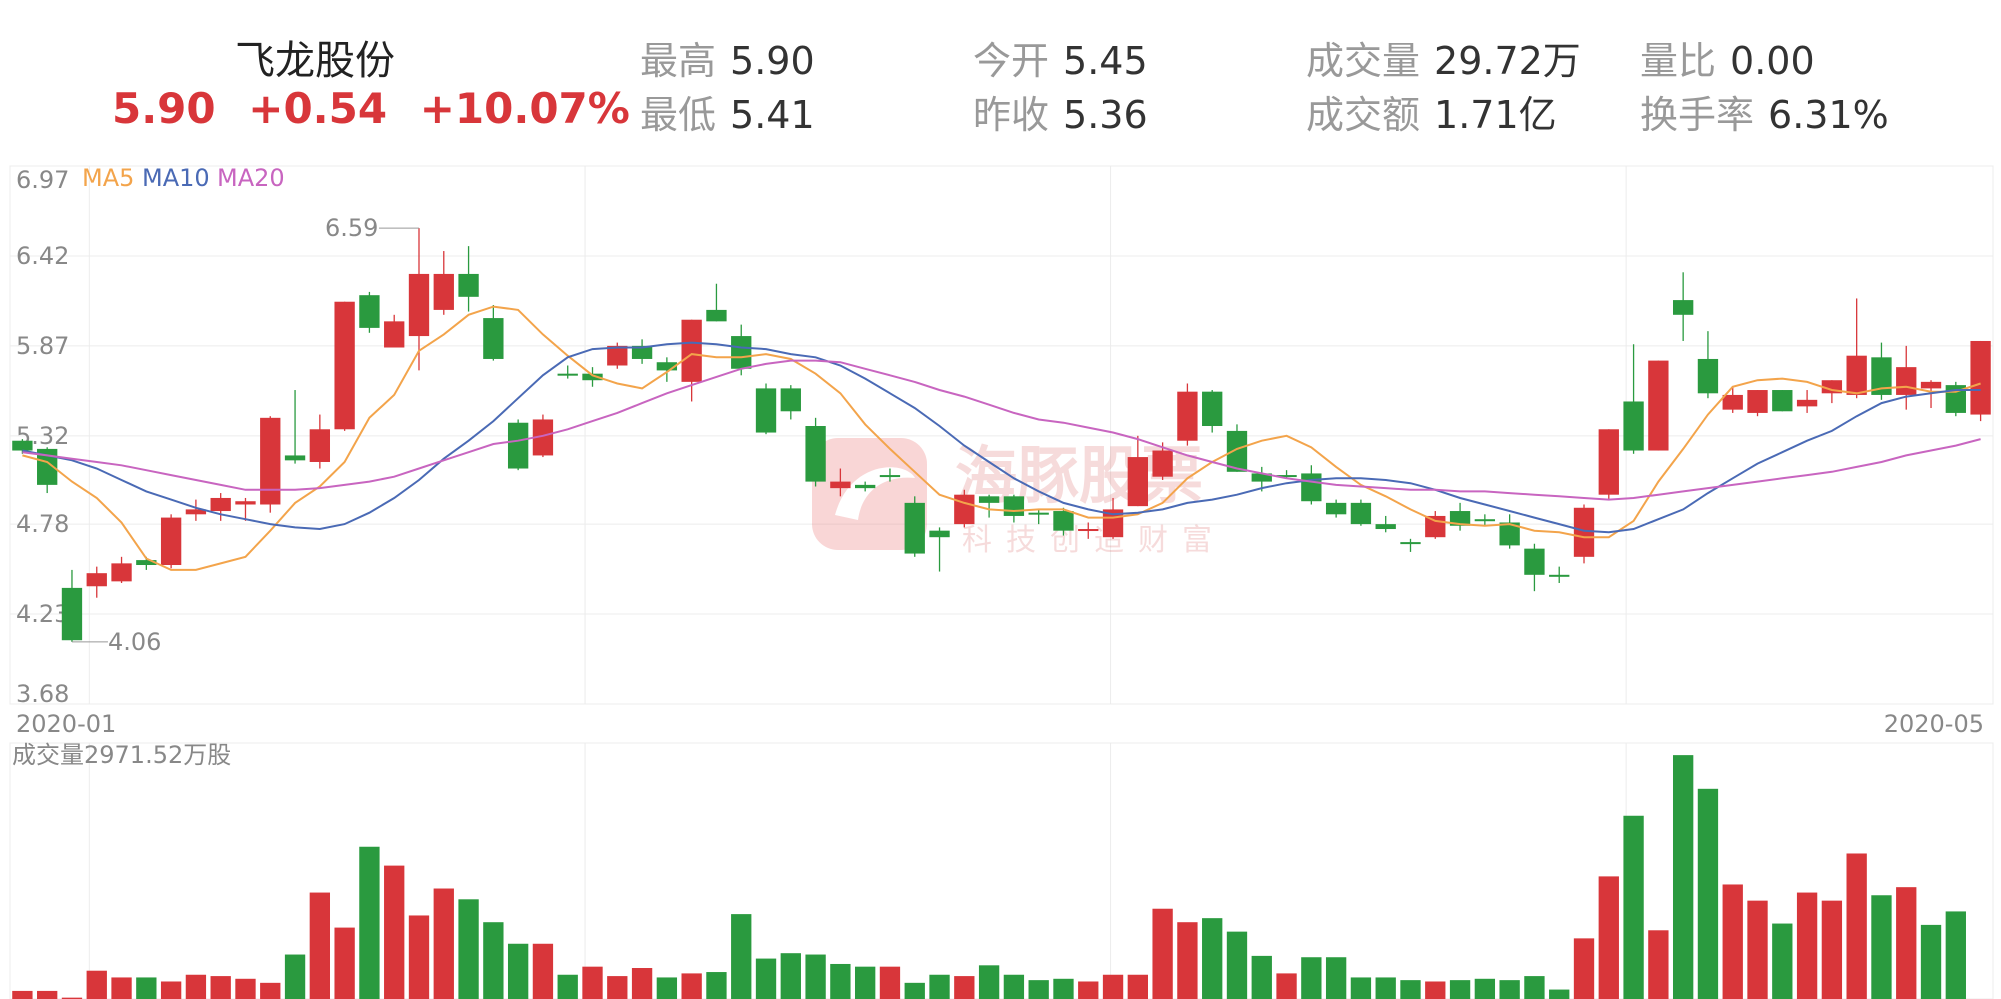 The width and height of the screenshot is (2001, 999). Describe the element at coordinates (727, 61) in the screenshot. I see `stat-high: 最高 5.90` at that location.